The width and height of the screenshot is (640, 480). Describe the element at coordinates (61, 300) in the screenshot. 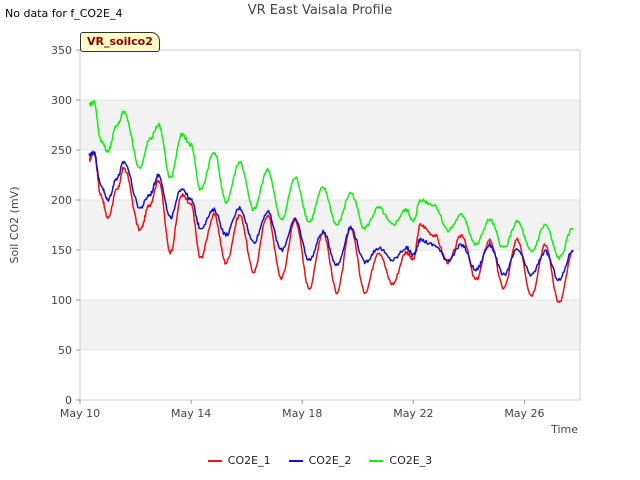

I see `y-tick-label: 100` at that location.